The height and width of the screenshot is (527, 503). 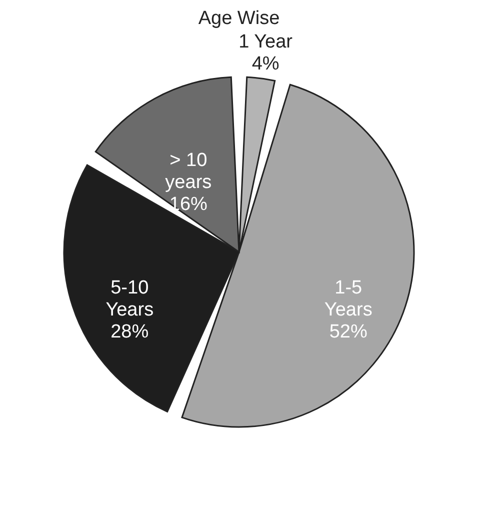 I want to click on data-label: 28%, so click(x=129, y=332).